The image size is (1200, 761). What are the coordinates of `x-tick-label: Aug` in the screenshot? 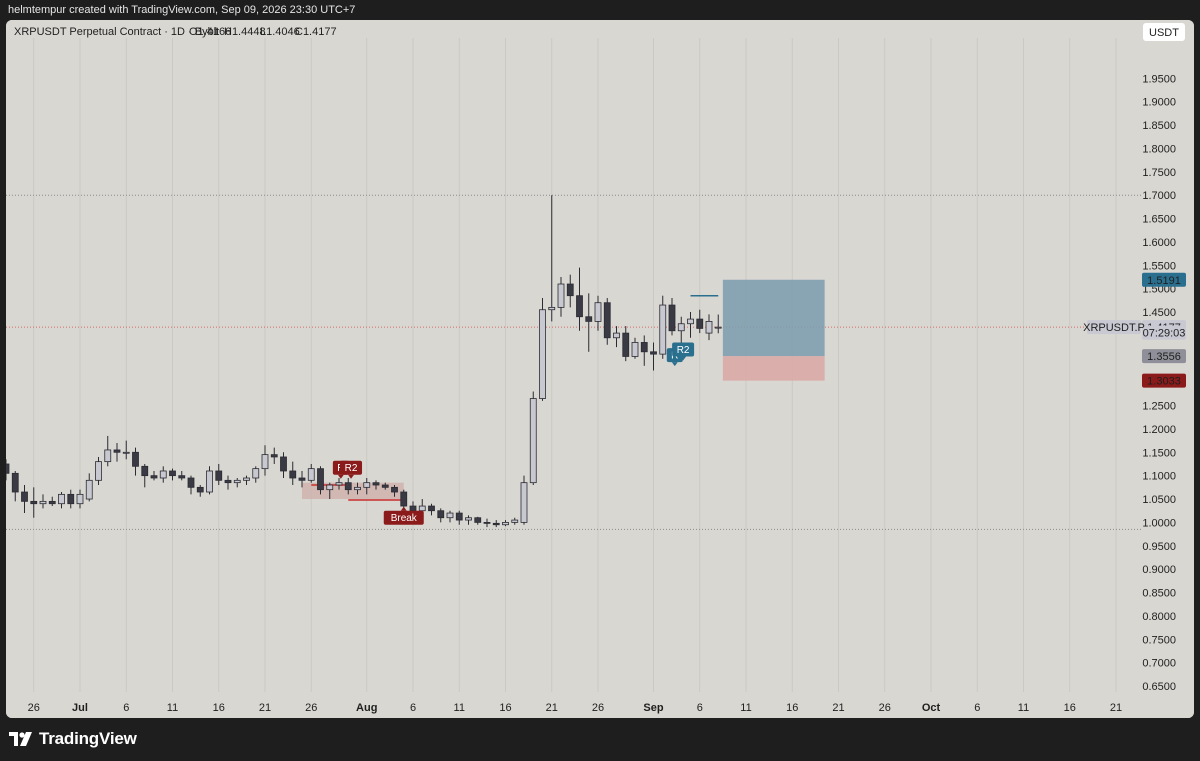 It's located at (366, 708).